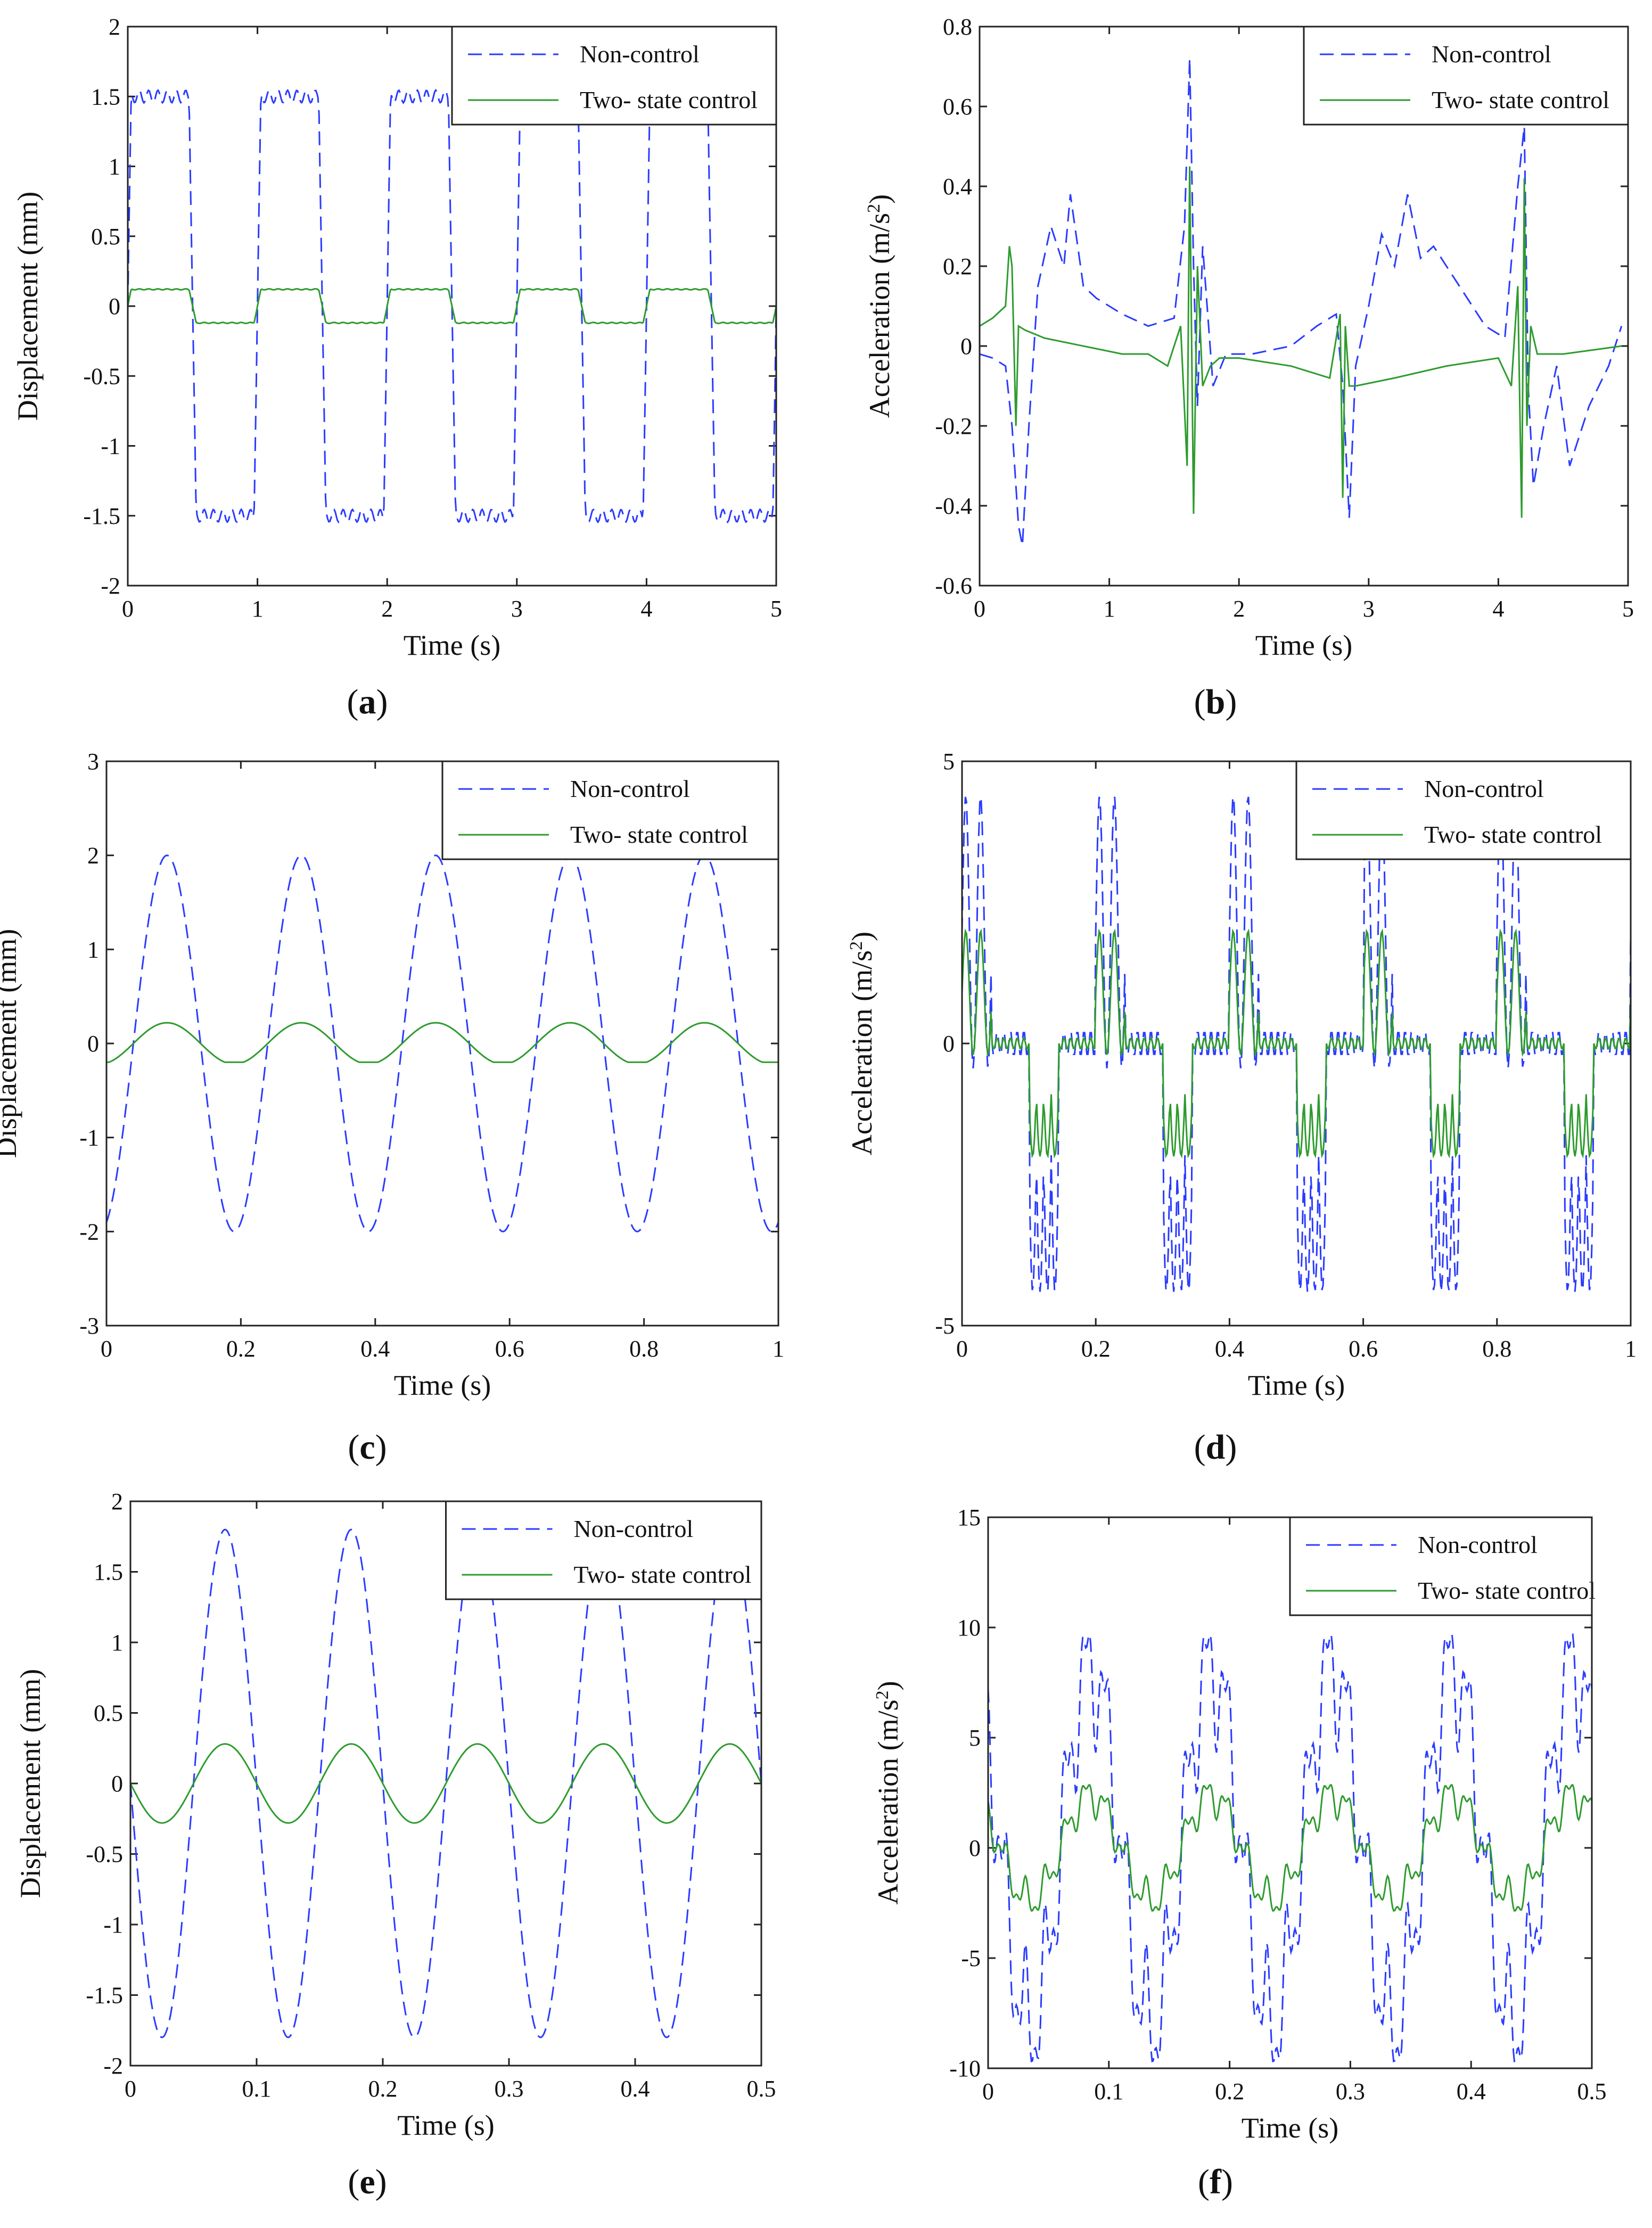  I want to click on panel-caption: (f), so click(1215, 2182).